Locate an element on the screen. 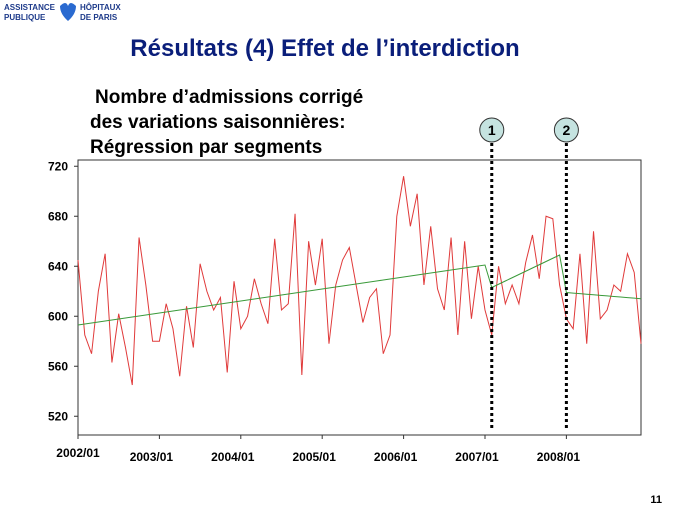 The image size is (689, 522). series-line is located at coordinates (359, 290).